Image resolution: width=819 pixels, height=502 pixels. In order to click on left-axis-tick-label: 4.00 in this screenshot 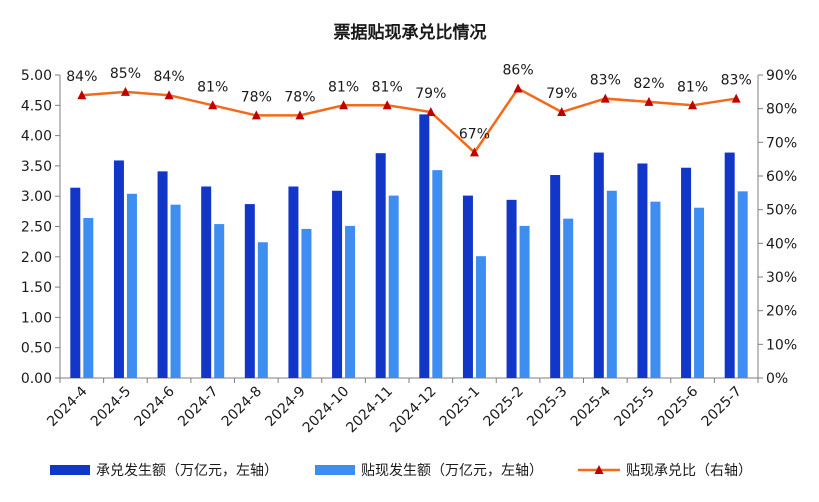, I will do `click(36, 137)`.